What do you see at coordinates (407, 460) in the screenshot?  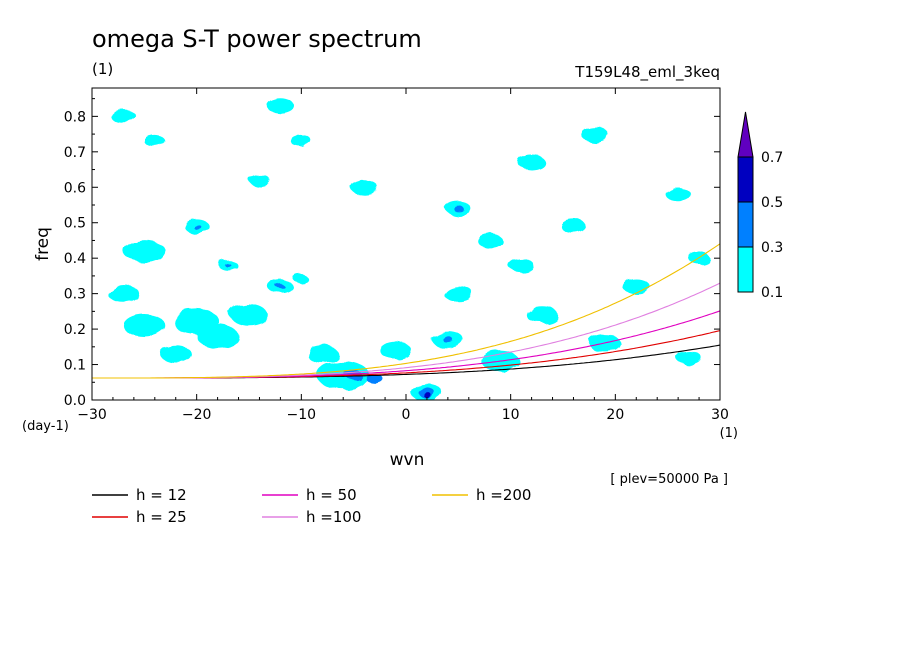 I see `x-axis-label: wvn` at bounding box center [407, 460].